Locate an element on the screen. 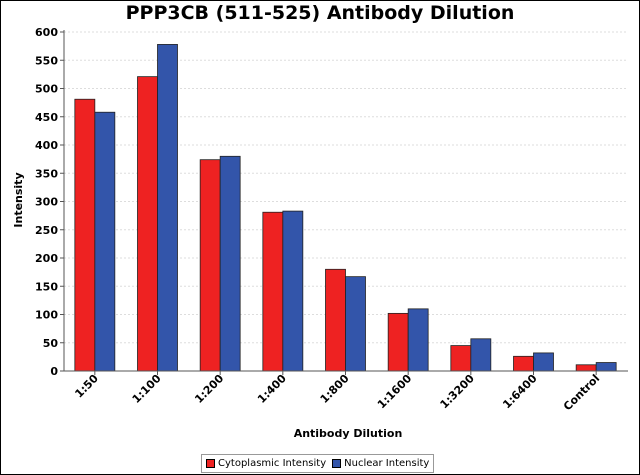 This screenshot has width=640, height=475. legend-item-nuclear: Nuclear Intensity is located at coordinates (380, 463).